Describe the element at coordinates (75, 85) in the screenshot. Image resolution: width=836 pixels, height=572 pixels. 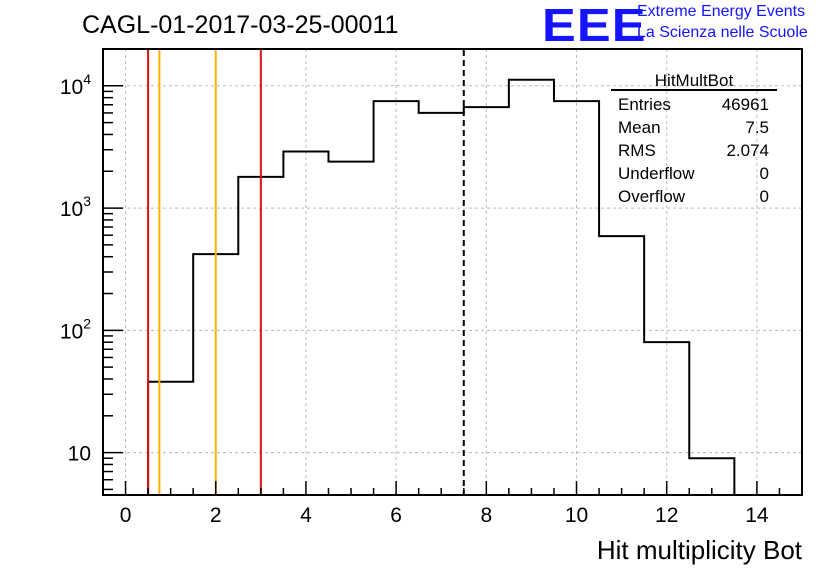
I see `y-tick-label: 10⁴` at that location.